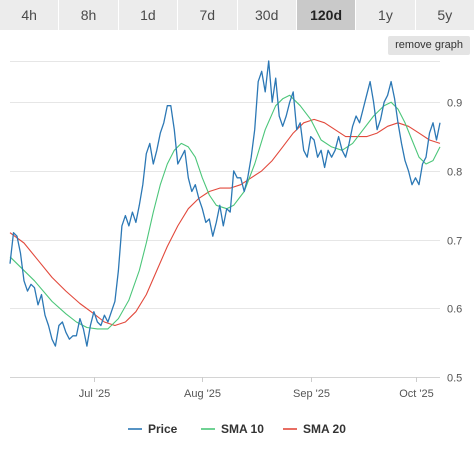 The image size is (474, 455). I want to click on legend-label: SMA 10, so click(242, 429).